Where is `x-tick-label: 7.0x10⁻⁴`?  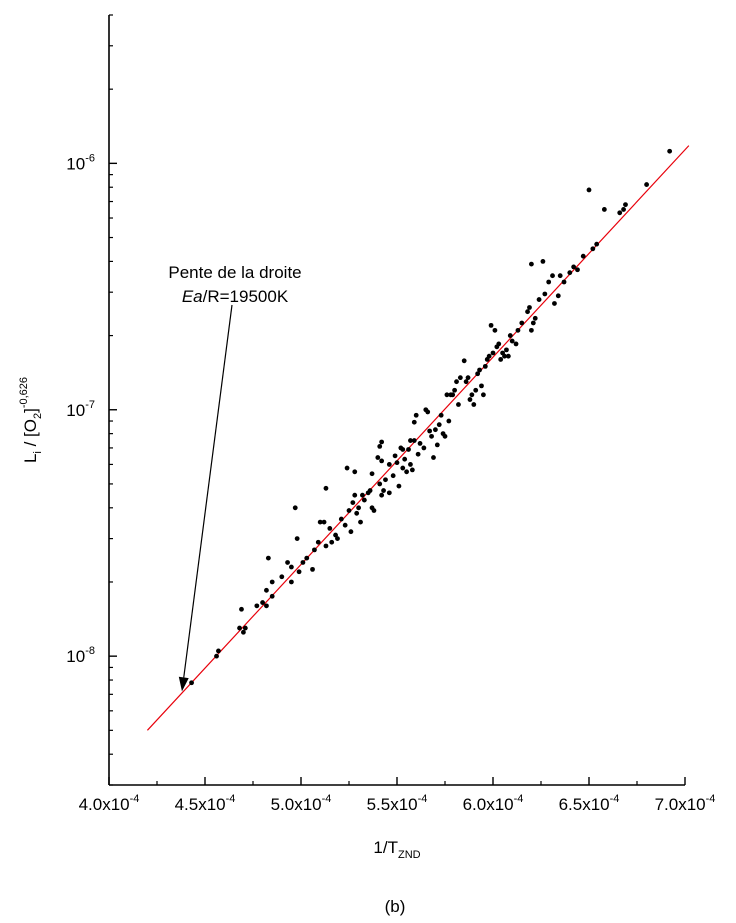
x-tick-label: 7.0x10⁻⁴ is located at coordinates (685, 803).